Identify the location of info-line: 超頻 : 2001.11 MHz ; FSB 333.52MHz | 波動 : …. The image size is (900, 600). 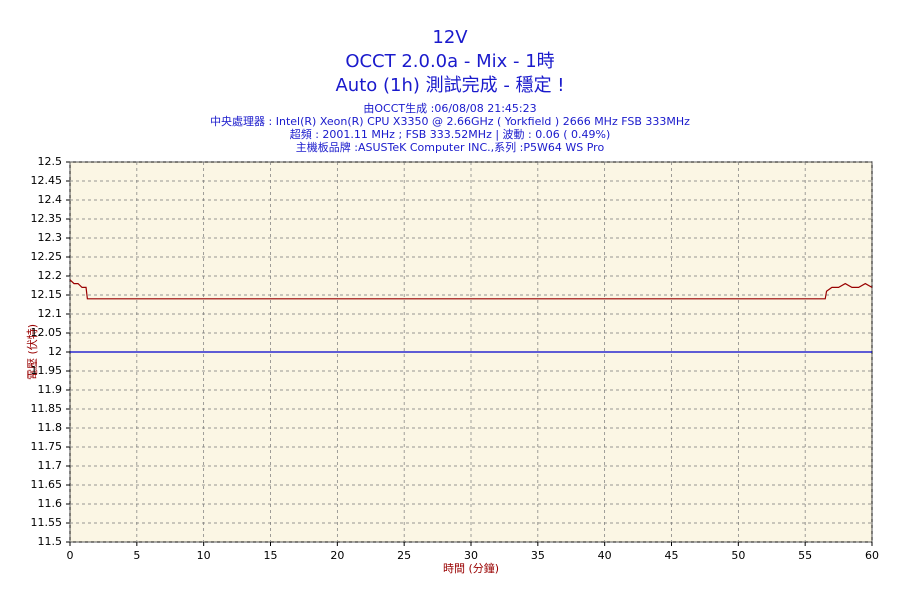
(450, 134).